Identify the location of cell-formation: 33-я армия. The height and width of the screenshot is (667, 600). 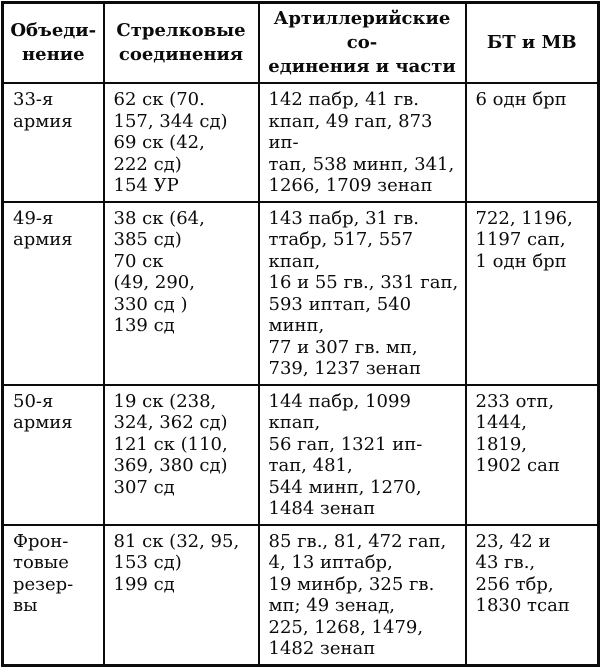
(53, 142).